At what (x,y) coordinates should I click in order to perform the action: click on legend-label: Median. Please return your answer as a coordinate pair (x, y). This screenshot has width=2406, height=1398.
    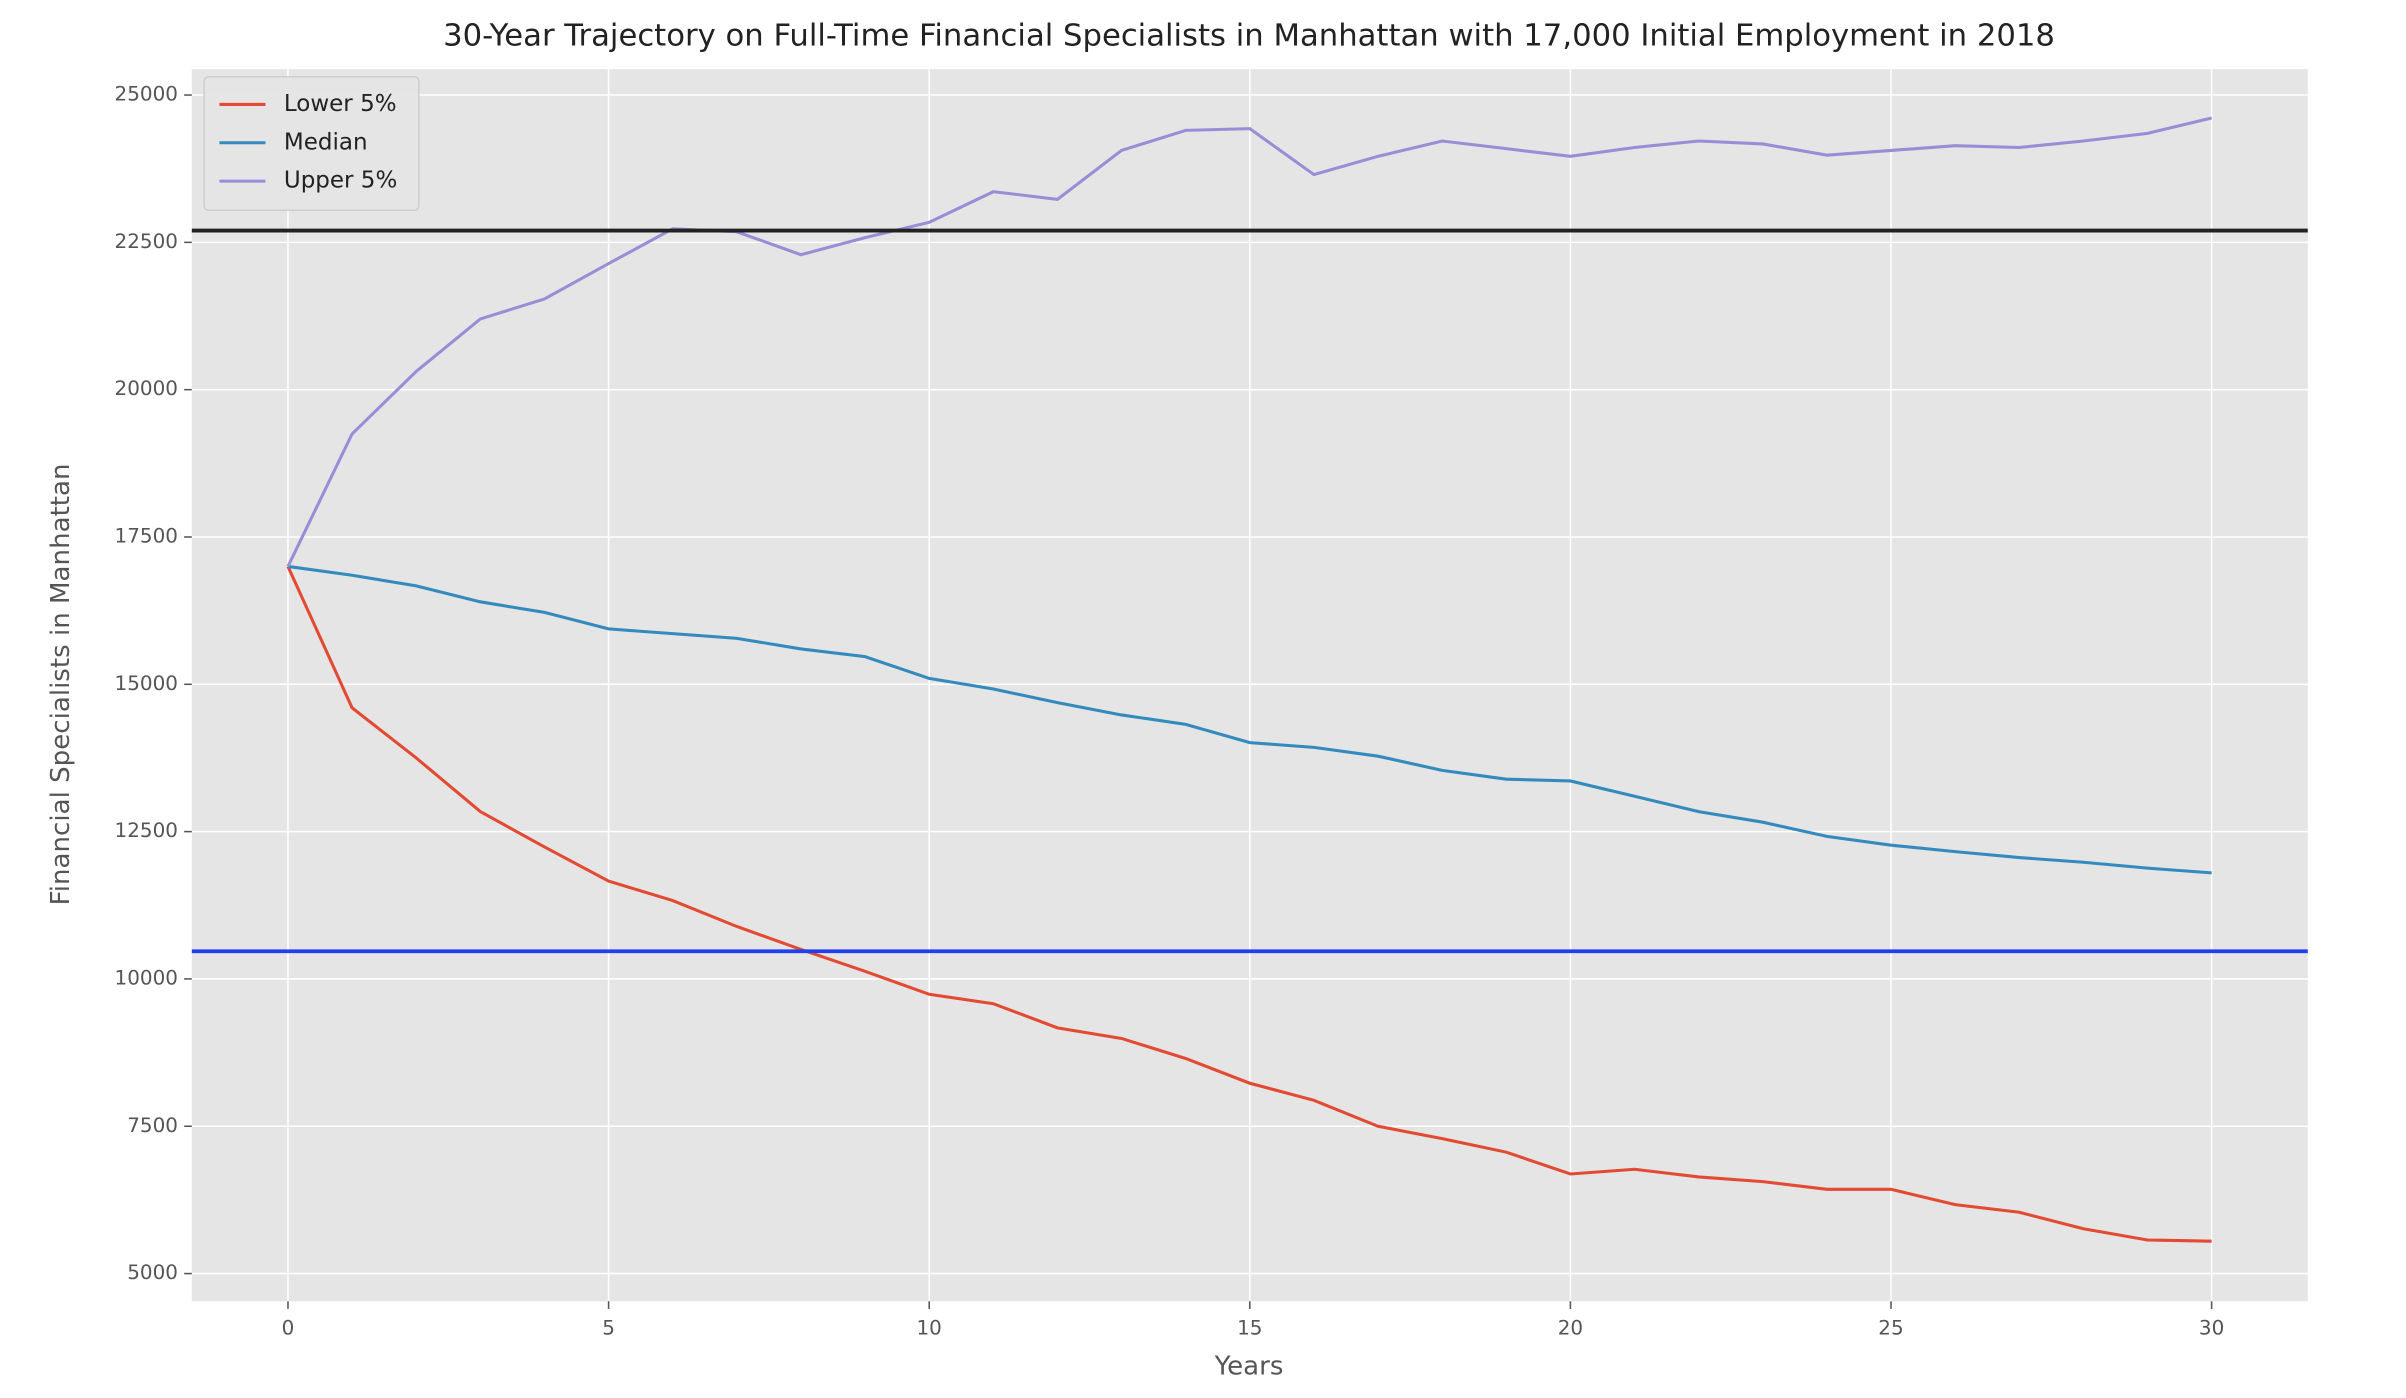
    Looking at the image, I should click on (326, 142).